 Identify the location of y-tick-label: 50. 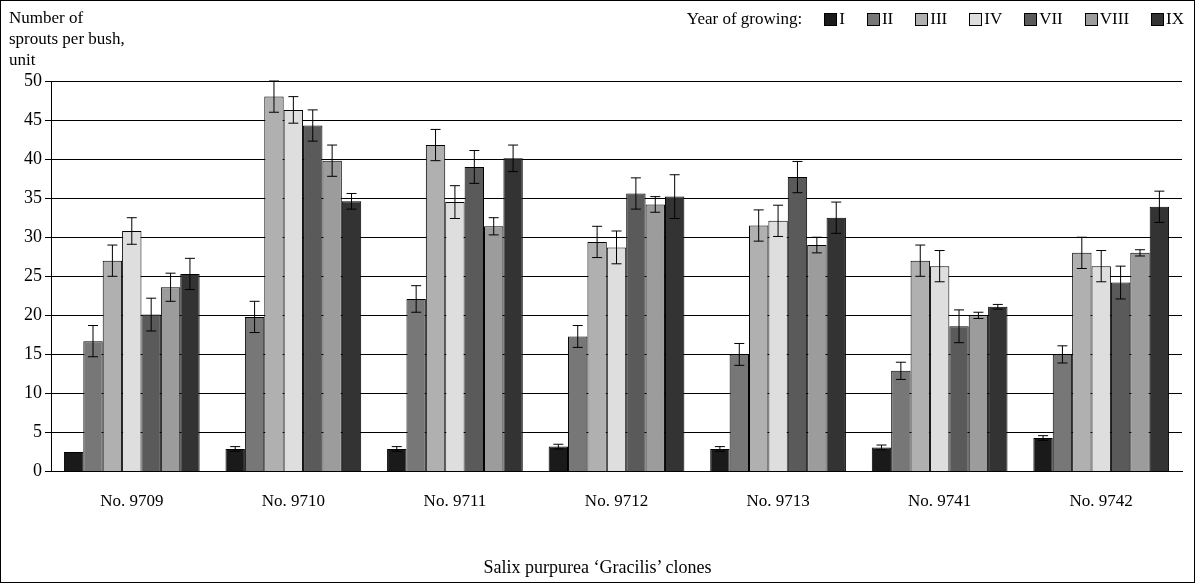
(33, 79).